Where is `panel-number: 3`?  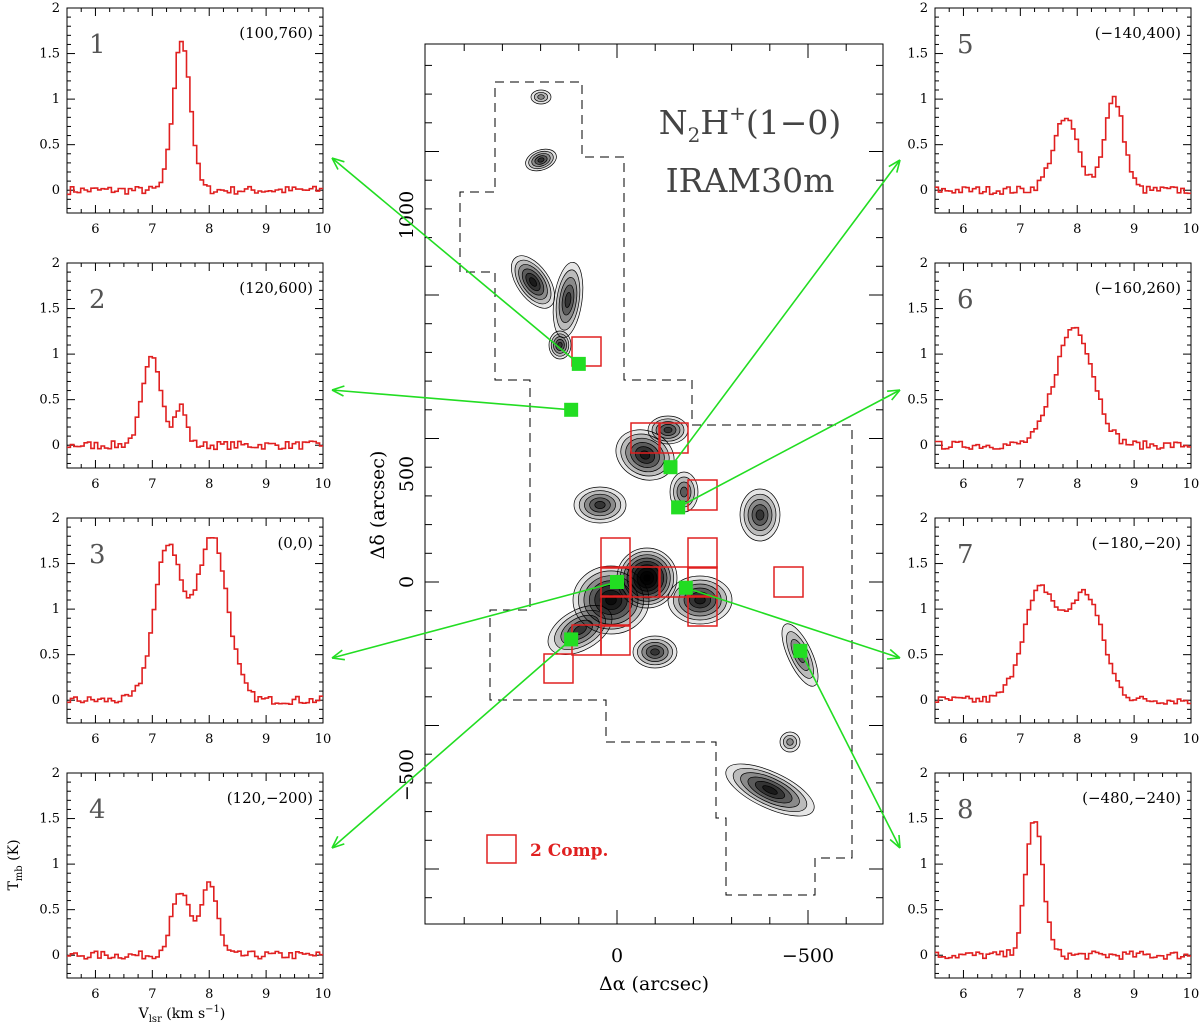
panel-number: 3 is located at coordinates (97, 555).